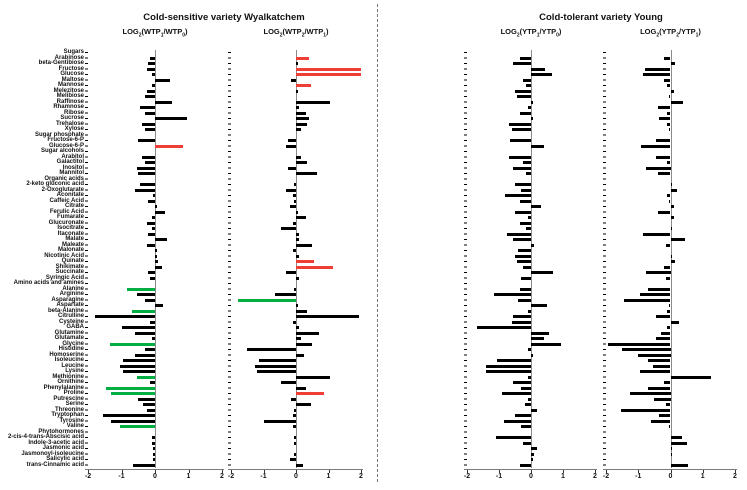 This screenshot has width=747, height=490. What do you see at coordinates (73, 112) in the screenshot?
I see `row-label-ribose: Ribose` at bounding box center [73, 112].